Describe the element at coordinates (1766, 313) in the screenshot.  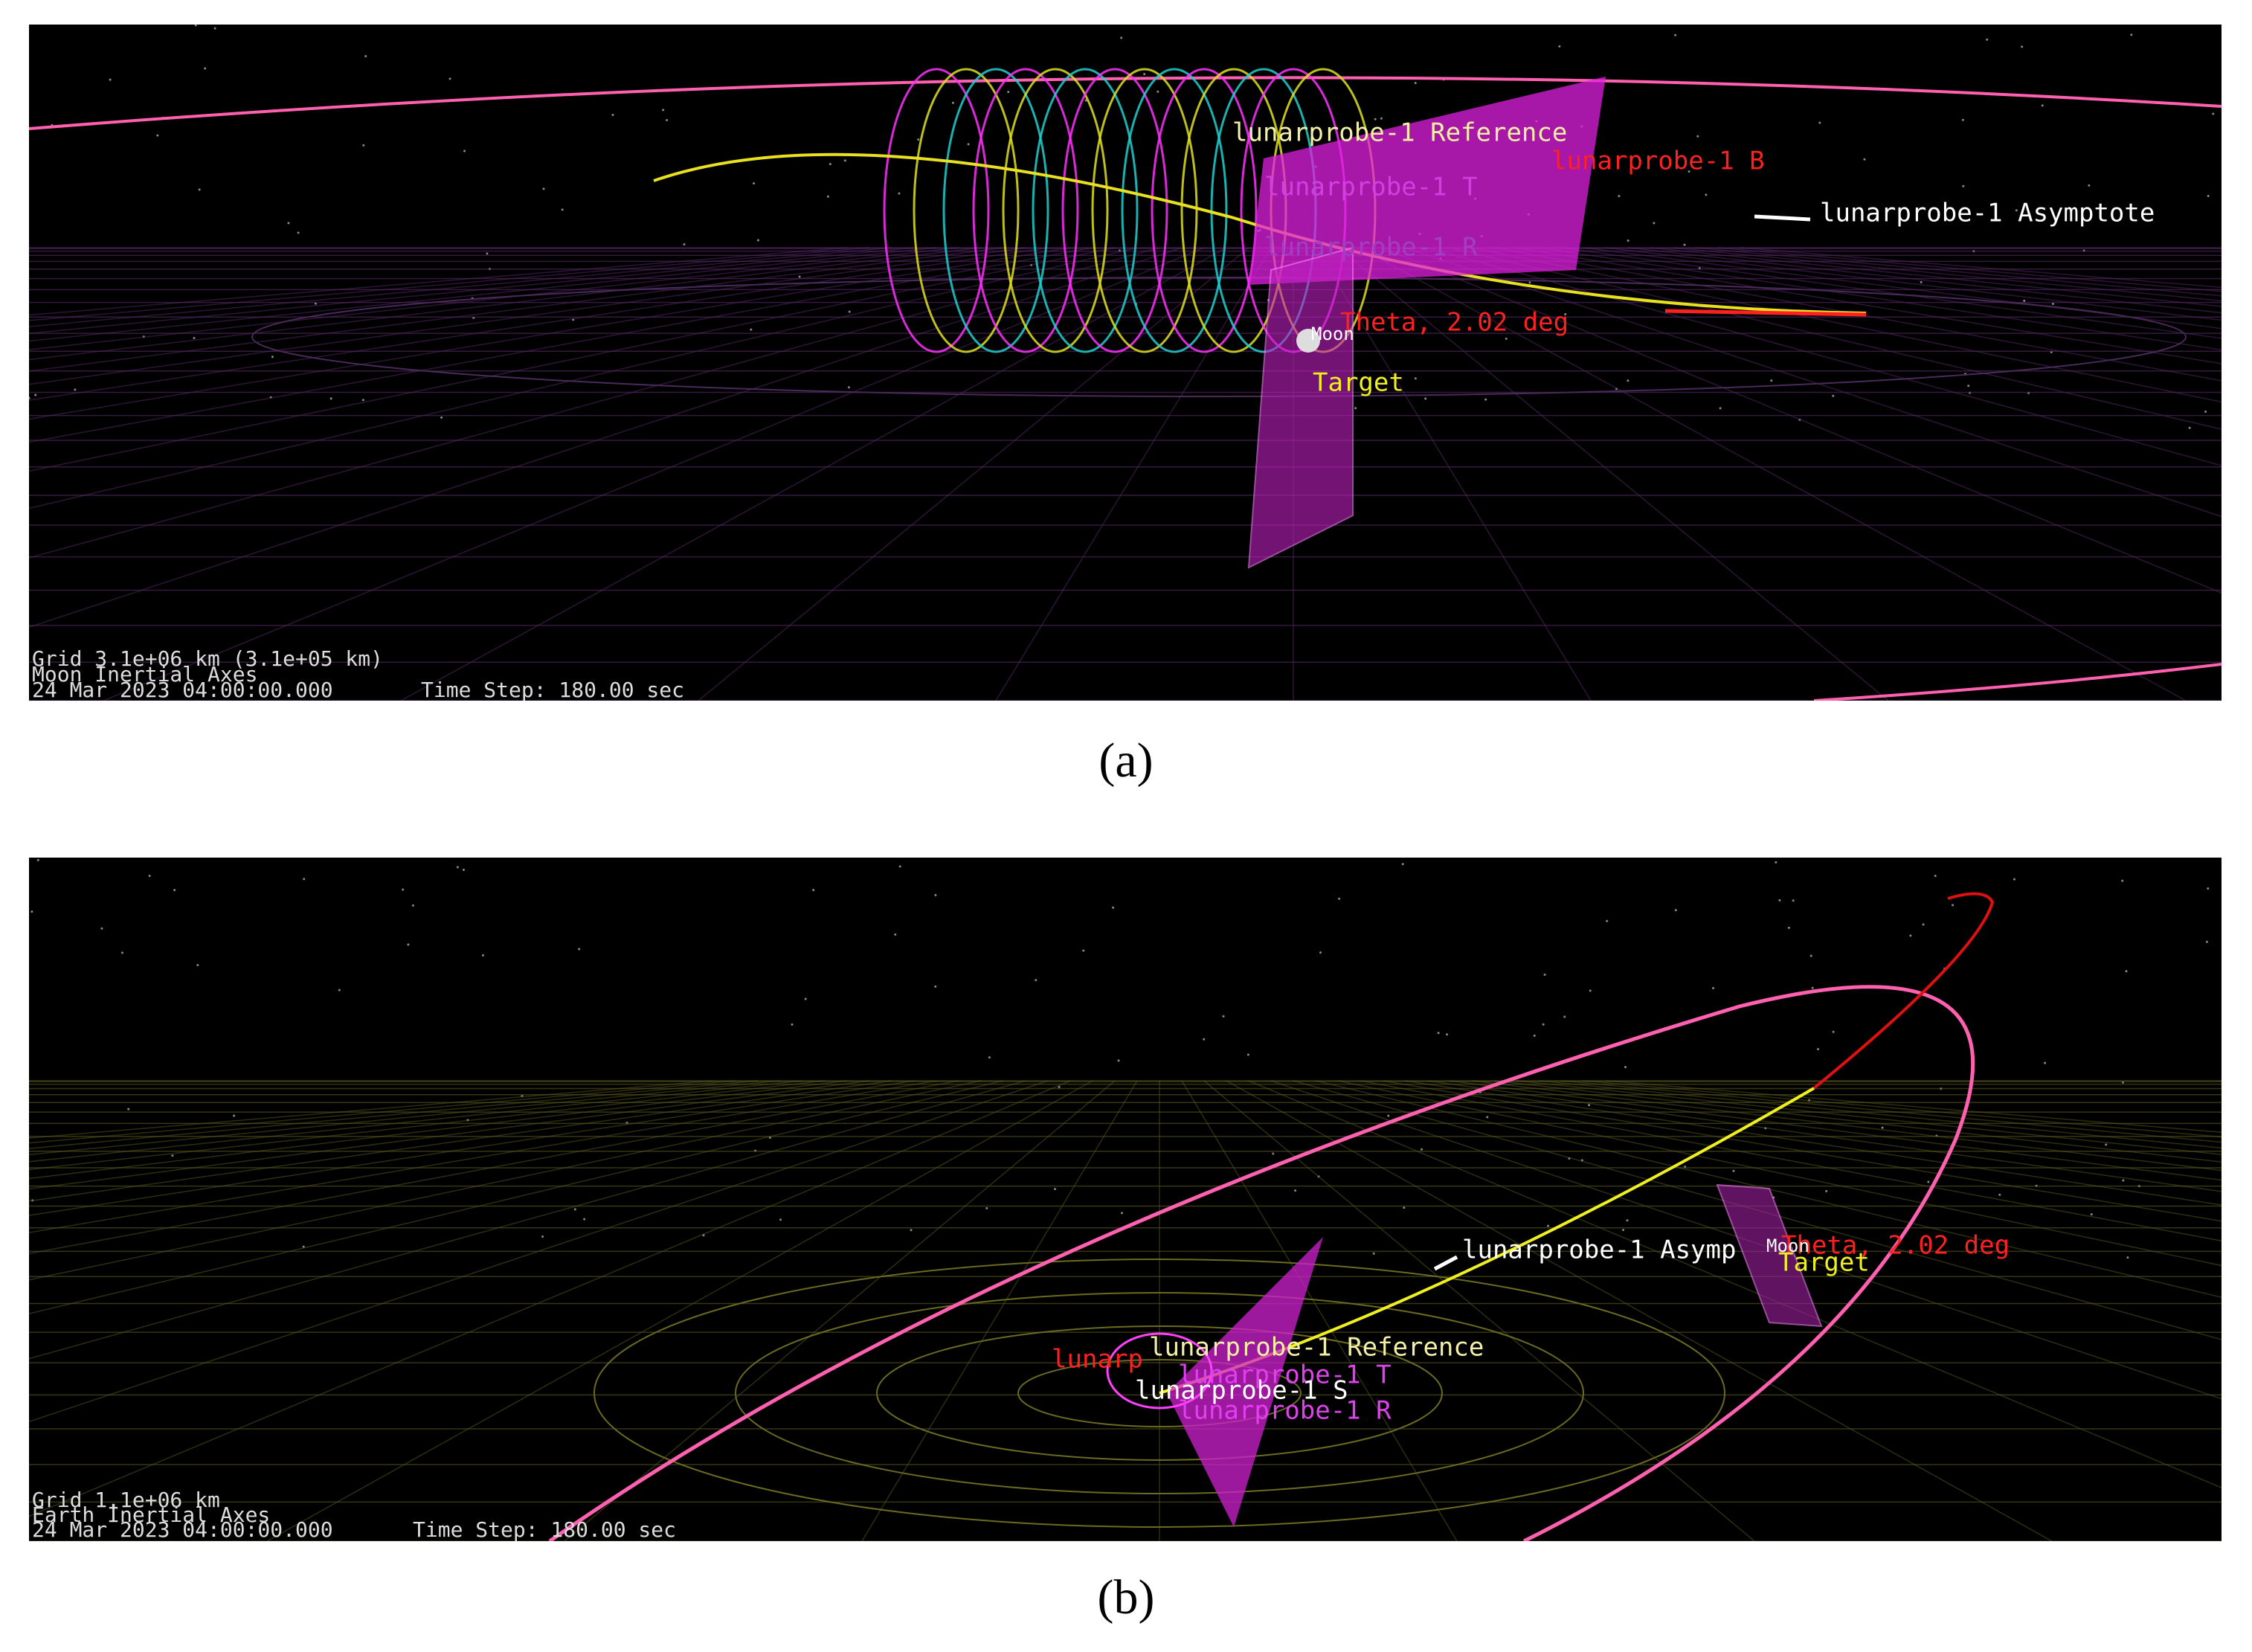
I see `trajectory` at that location.